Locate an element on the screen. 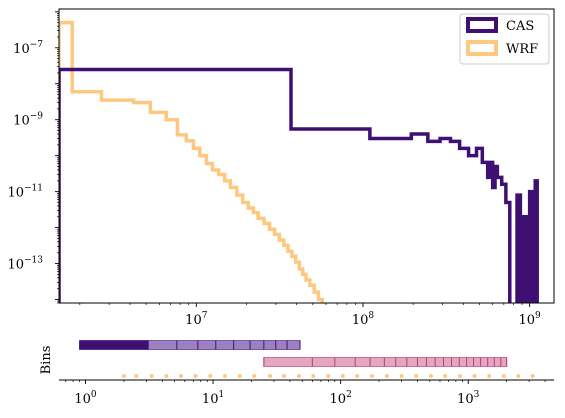 This screenshot has width=565, height=418. main-y-tick-label: 10⁻⁷ is located at coordinates (28, 48).